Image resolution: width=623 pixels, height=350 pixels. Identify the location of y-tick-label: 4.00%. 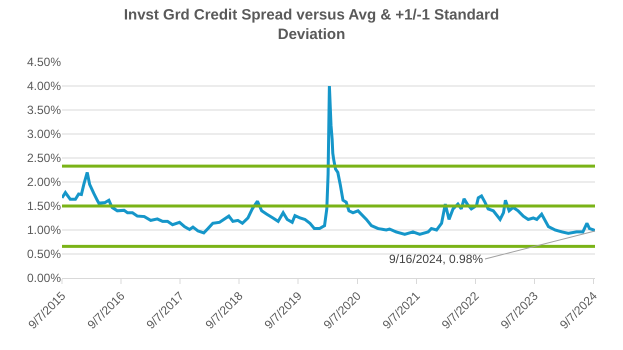
(44, 86).